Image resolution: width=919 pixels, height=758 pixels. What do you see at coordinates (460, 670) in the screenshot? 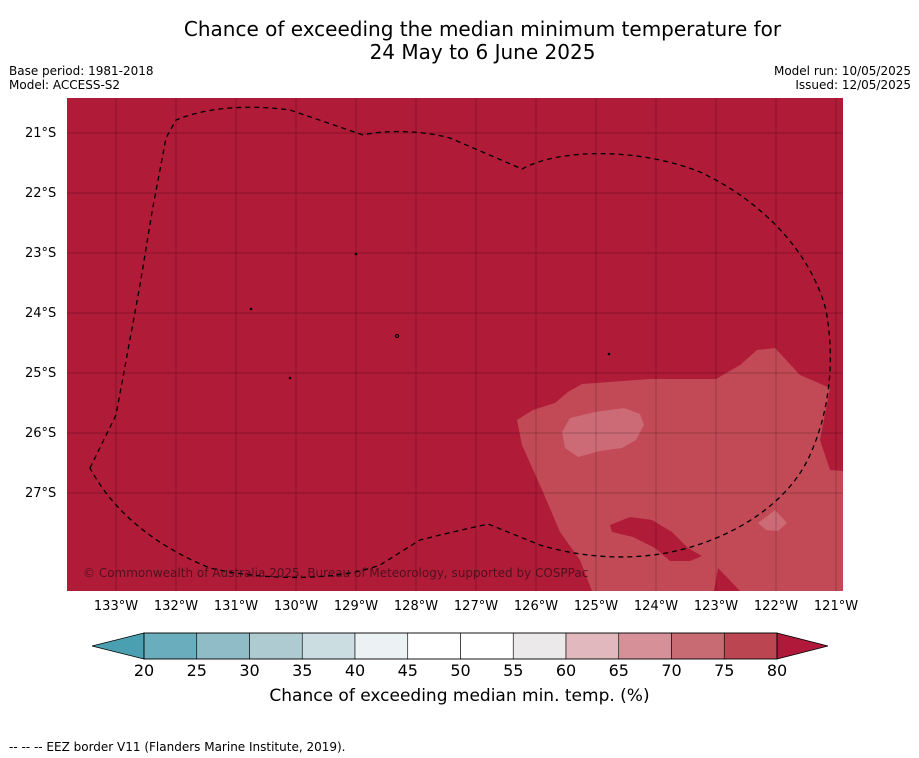
I see `colorbar-tick-label: 50` at bounding box center [460, 670].